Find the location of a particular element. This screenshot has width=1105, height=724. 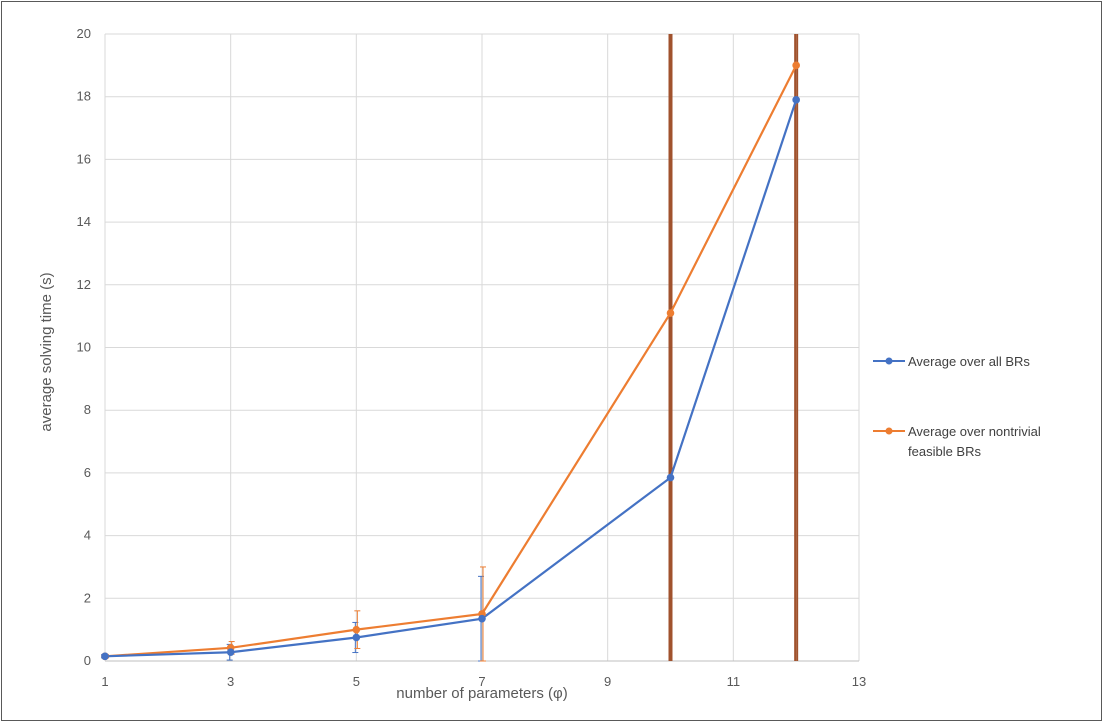

y-tick-labels: 0 2 4 6 8 10 12 14 16 18 20 is located at coordinates (84, 347).